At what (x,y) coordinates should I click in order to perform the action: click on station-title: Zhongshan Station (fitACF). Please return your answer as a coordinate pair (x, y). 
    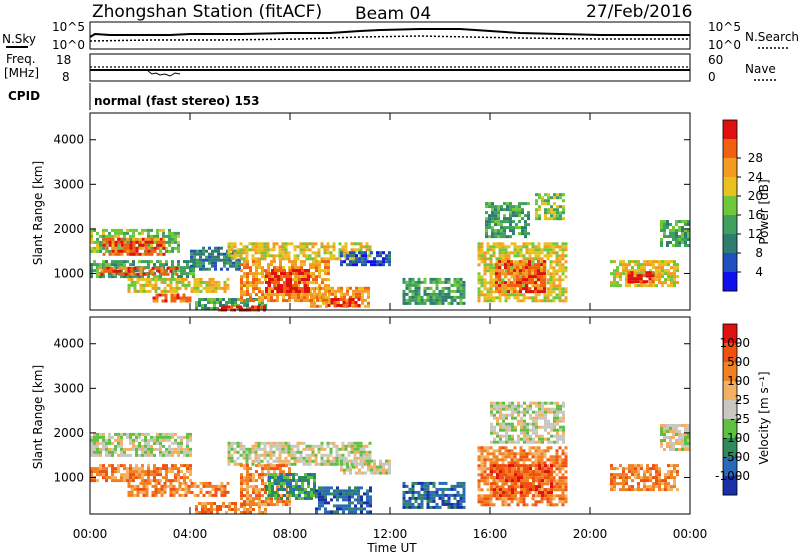
    Looking at the image, I should click on (207, 12).